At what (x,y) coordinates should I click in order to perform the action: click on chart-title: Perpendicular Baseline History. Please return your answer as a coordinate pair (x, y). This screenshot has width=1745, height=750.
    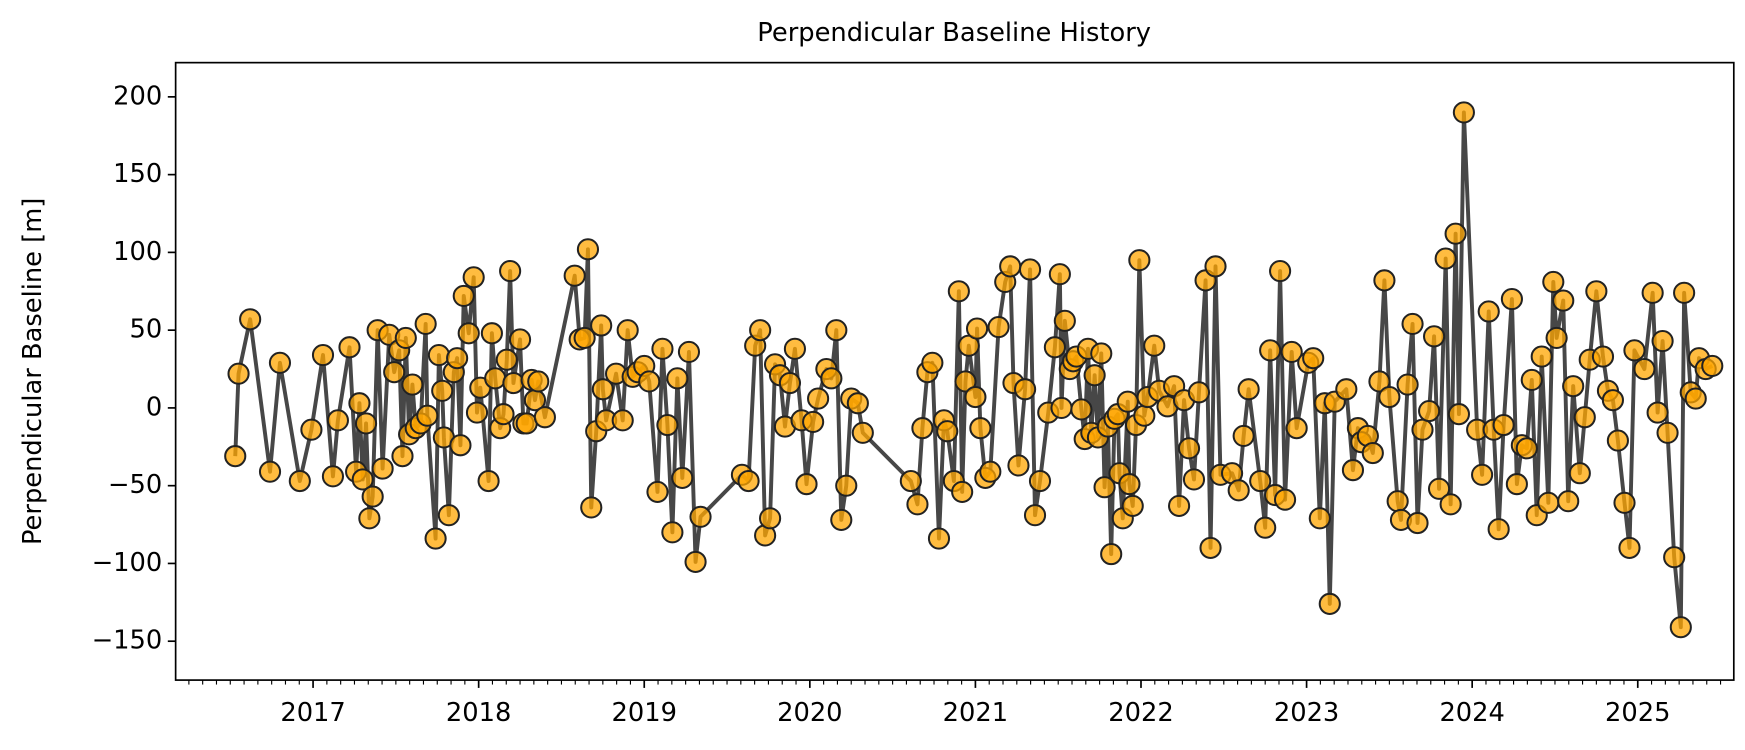
    Looking at the image, I should click on (954, 33).